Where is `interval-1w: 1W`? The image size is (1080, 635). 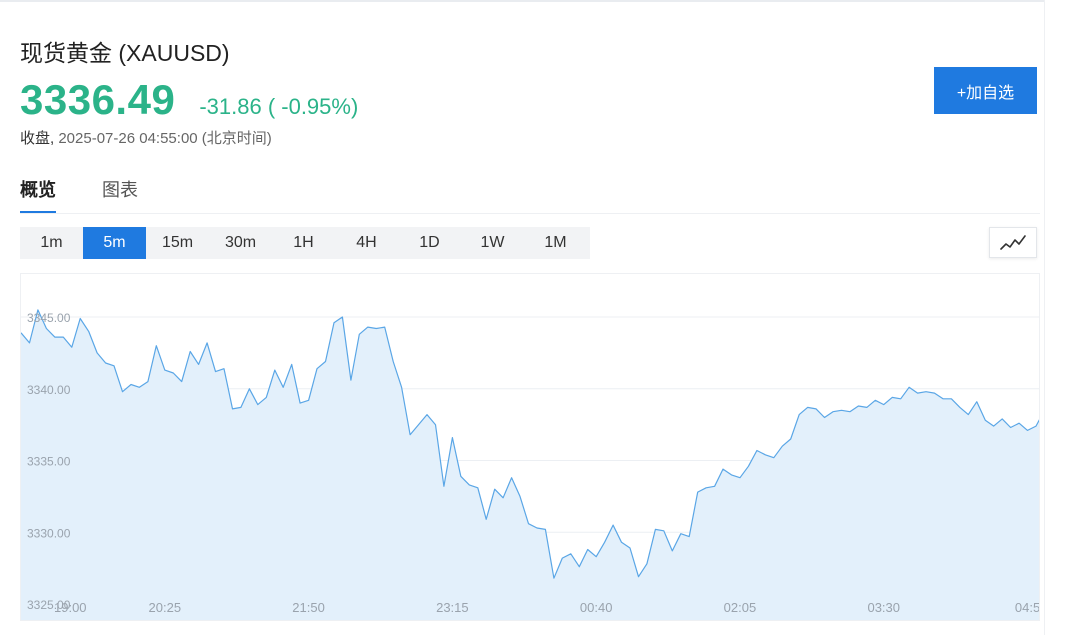
interval-1w: 1W is located at coordinates (492, 242).